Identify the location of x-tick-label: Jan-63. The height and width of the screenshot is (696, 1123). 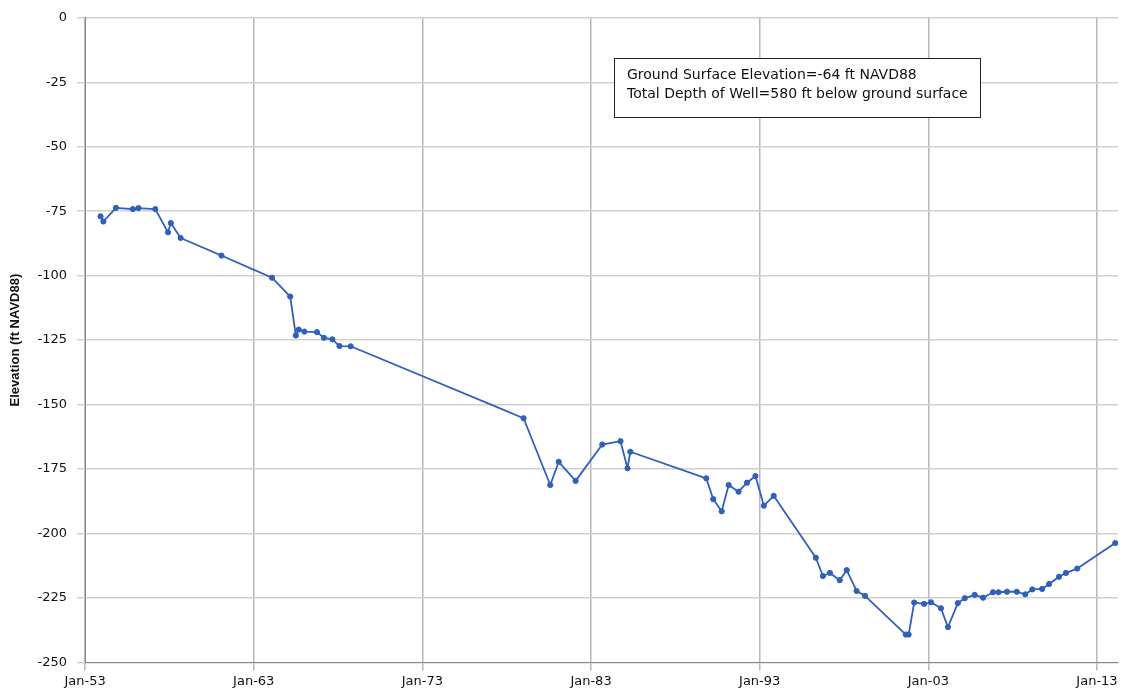
(253, 680).